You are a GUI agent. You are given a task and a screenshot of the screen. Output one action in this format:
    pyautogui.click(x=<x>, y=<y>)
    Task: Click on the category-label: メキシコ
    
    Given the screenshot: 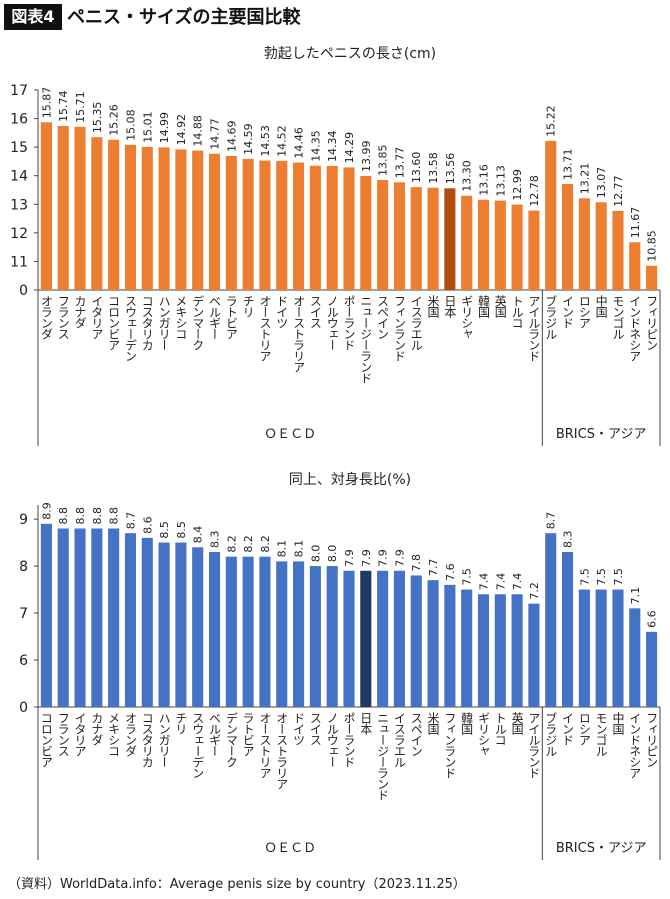 What is the action you would take?
    pyautogui.click(x=181, y=317)
    